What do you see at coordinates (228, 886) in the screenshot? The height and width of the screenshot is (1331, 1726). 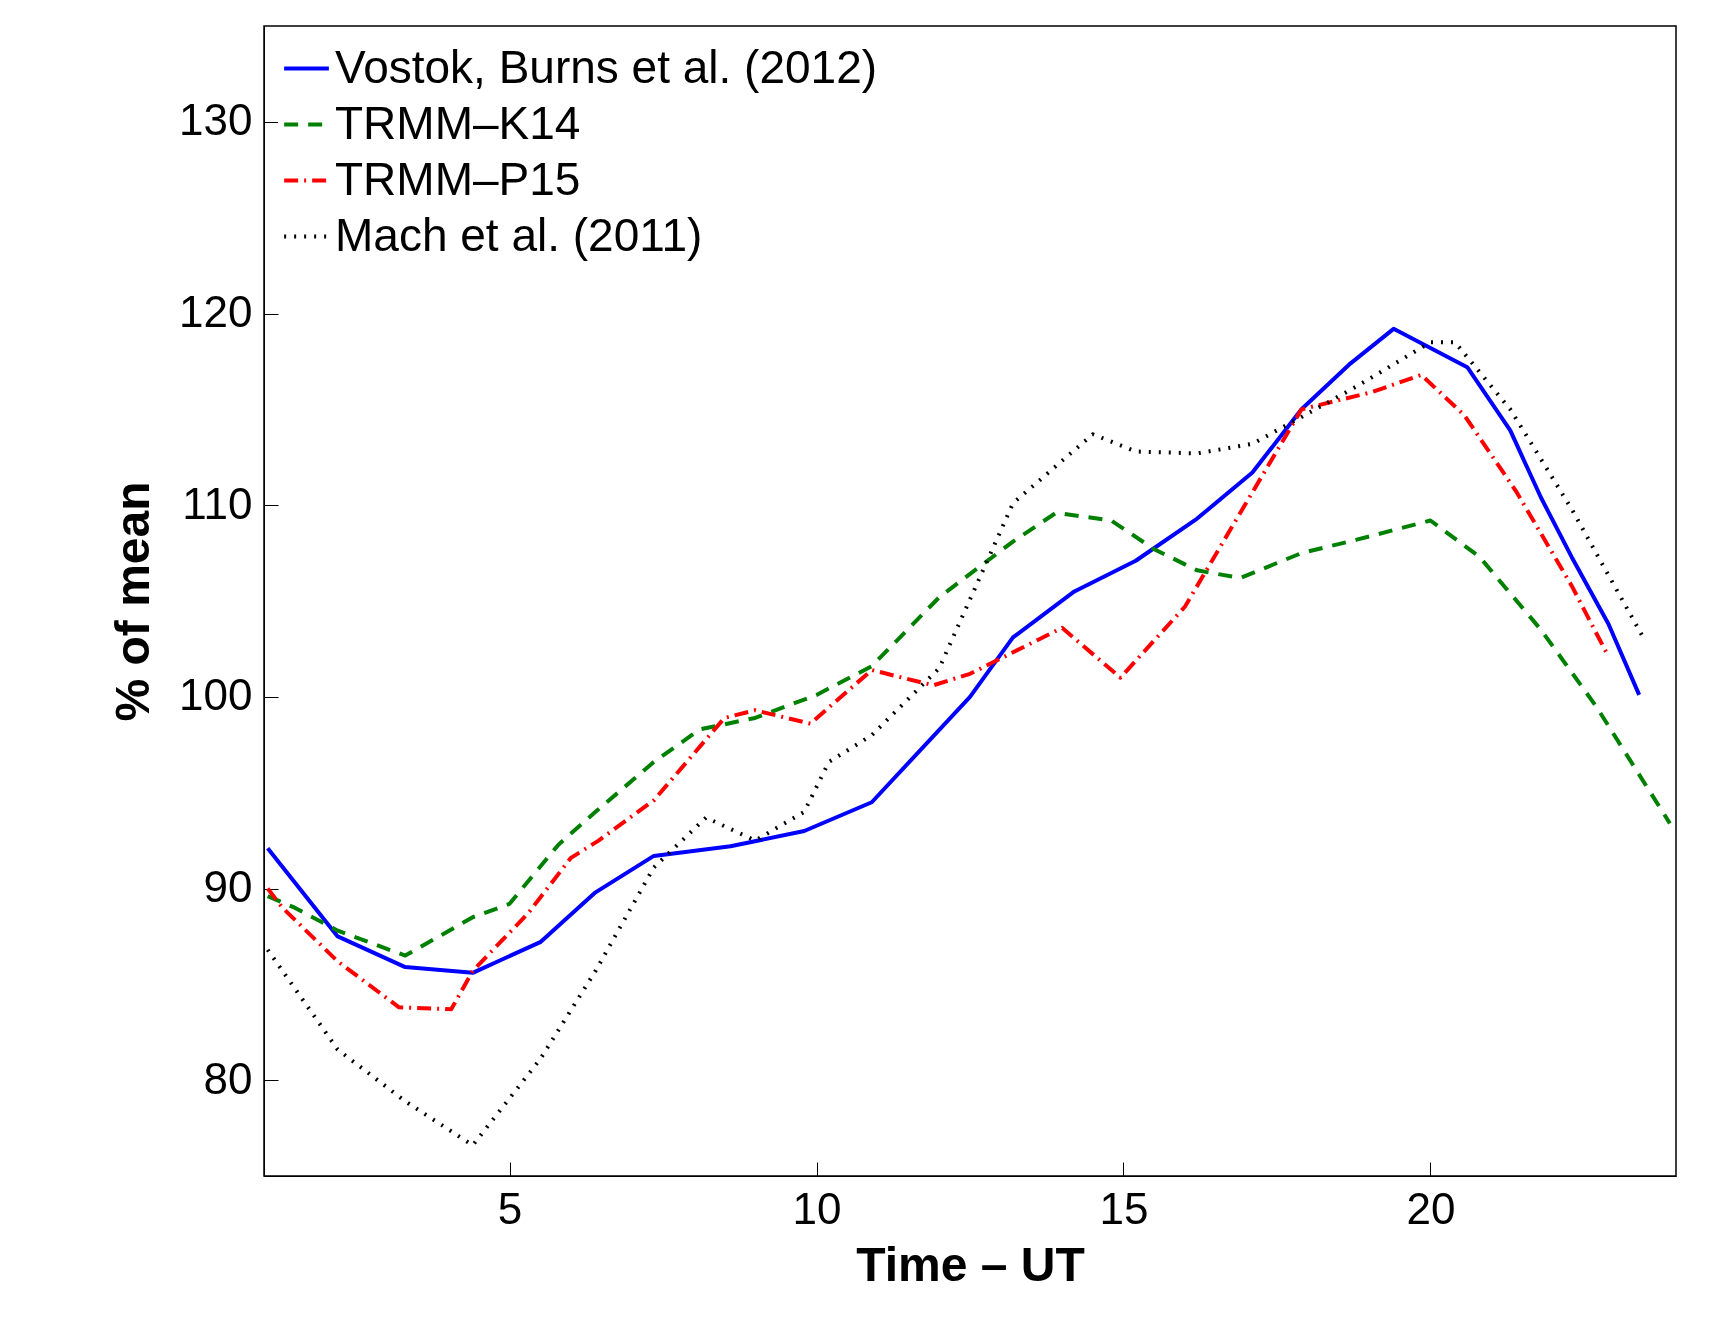 I see `y-tick-label: 90` at bounding box center [228, 886].